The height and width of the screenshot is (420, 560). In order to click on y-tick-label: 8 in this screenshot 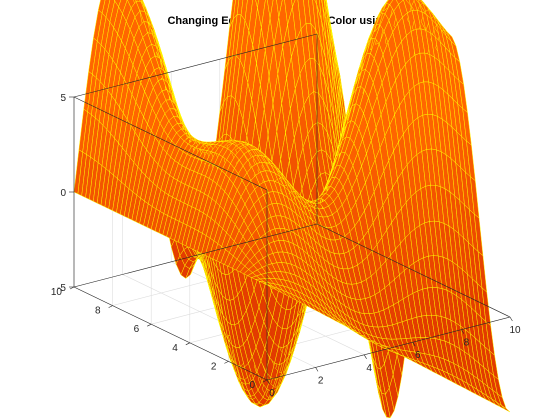, I will do `click(98, 311)`.